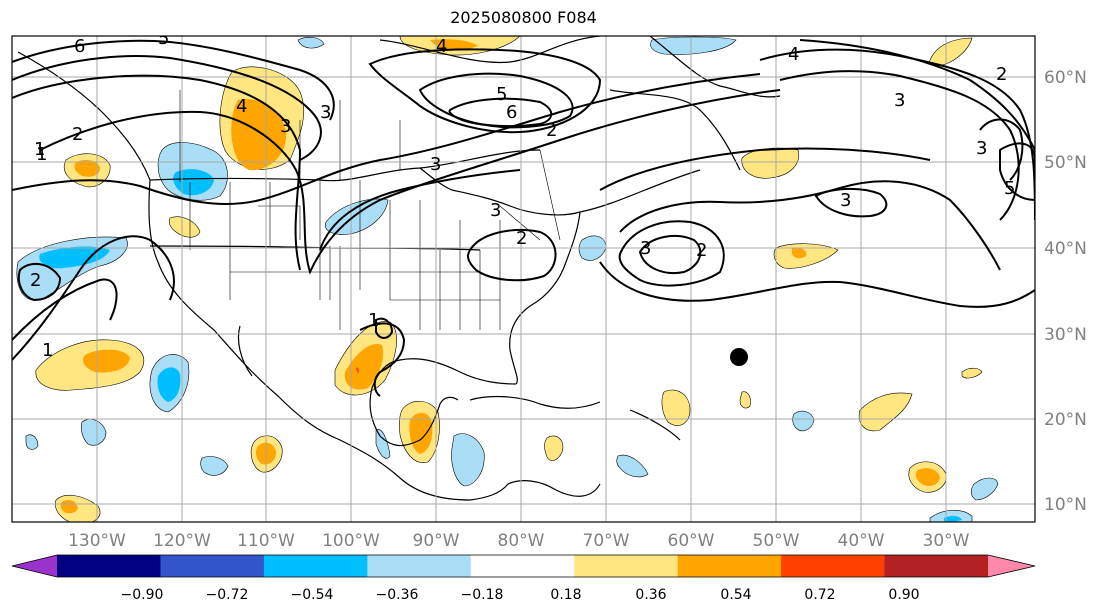  I want to click on colorbar-outline, so click(523, 566).